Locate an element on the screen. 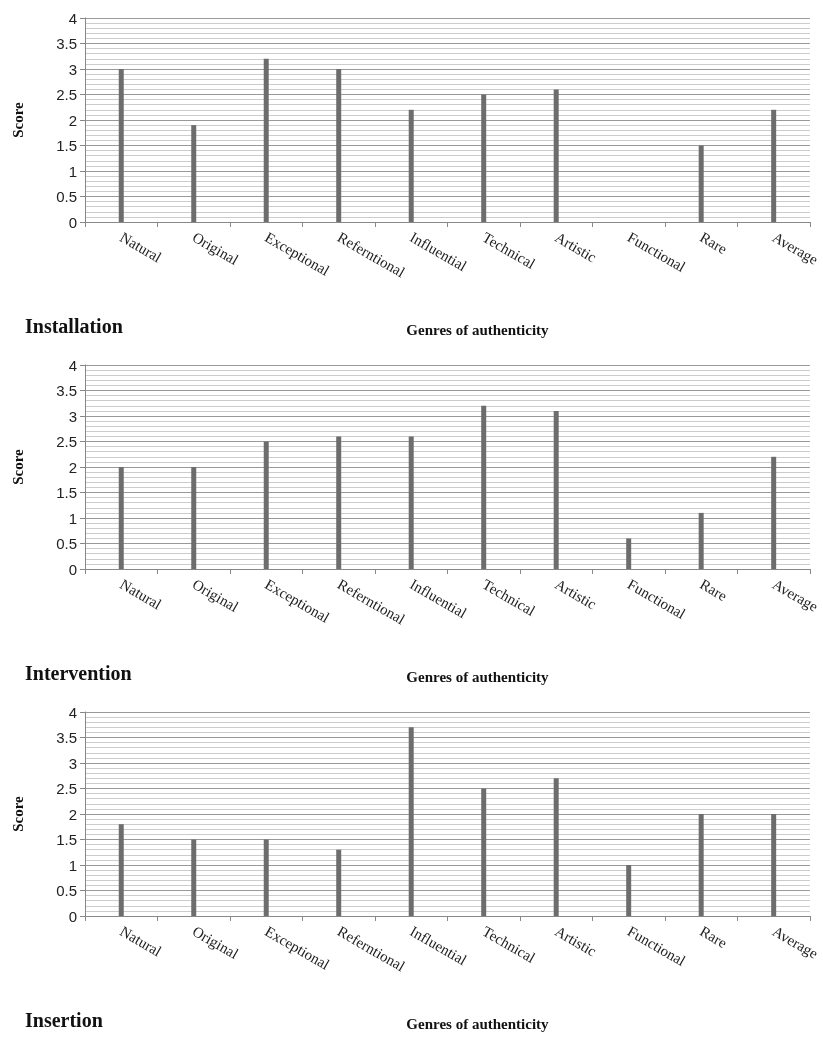  text: Intervention is located at coordinates (78, 673).